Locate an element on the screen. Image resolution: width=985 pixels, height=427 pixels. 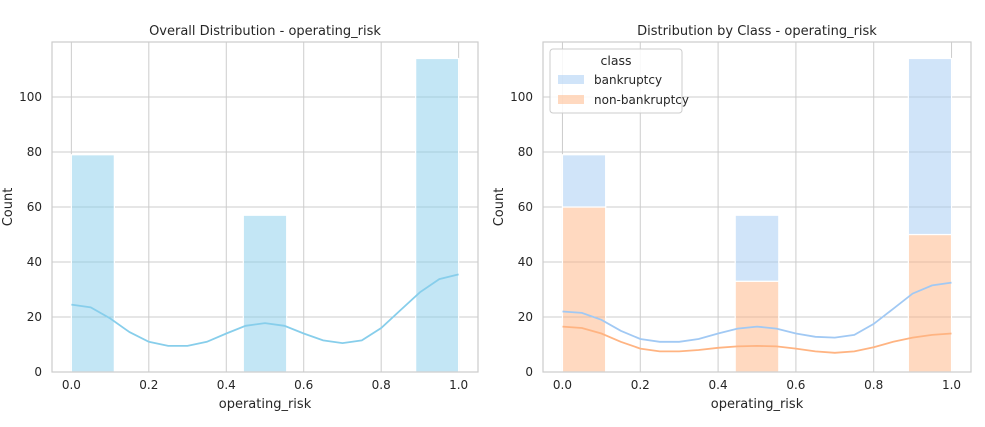
legend-swatch-bankruptcy is located at coordinates (571, 79).